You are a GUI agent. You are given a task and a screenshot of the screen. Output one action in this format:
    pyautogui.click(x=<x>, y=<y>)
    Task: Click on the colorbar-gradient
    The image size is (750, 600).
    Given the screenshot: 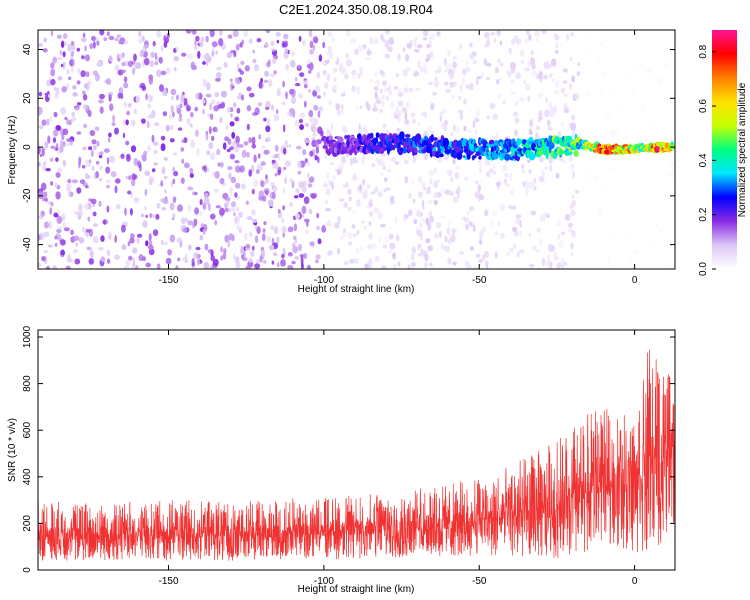 What is the action you would take?
    pyautogui.click(x=724, y=149)
    